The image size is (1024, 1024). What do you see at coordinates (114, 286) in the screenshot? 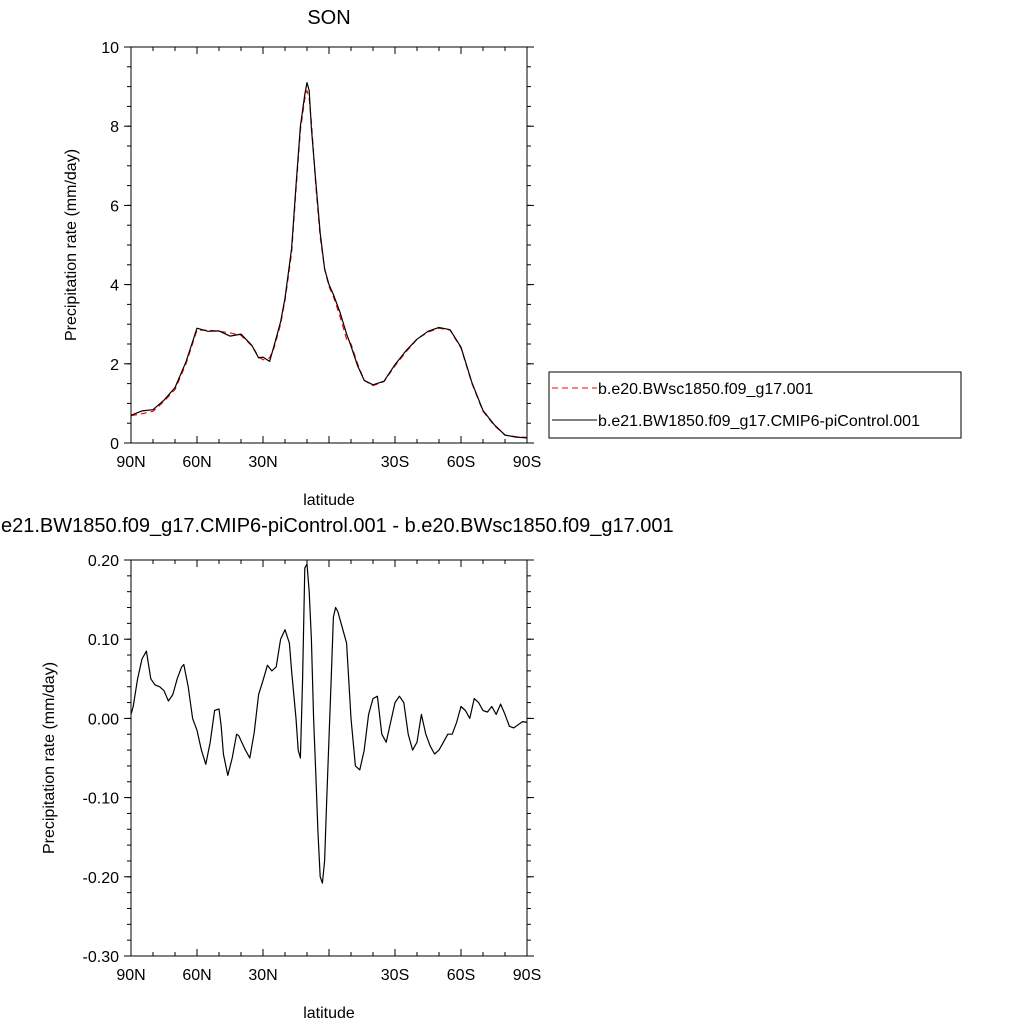
I see `y-tick-label: 4` at bounding box center [114, 286].